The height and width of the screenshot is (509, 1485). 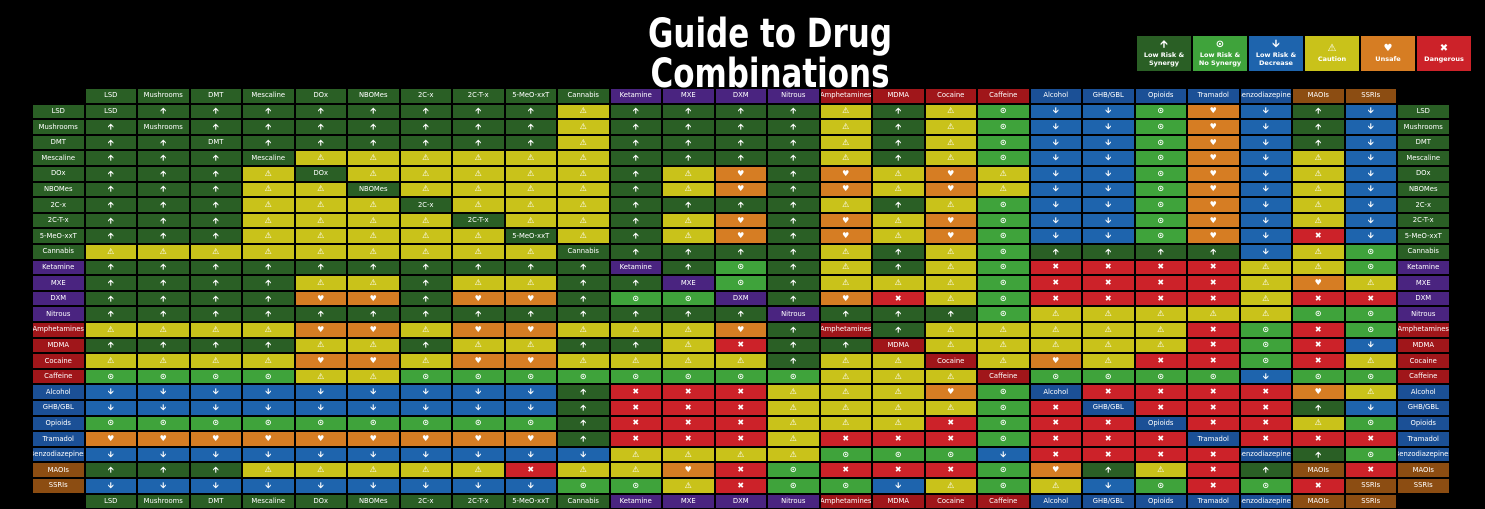 What do you see at coordinates (1423, 423) in the screenshot?
I see `row-label-right: Opioids` at bounding box center [1423, 423].